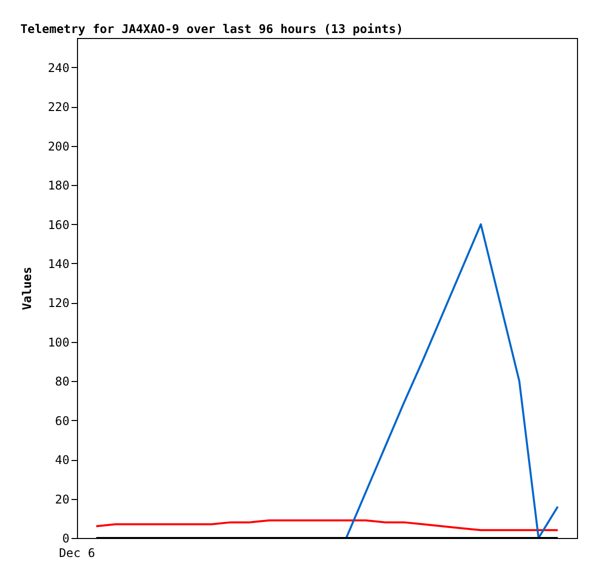 The height and width of the screenshot is (579, 597). Describe the element at coordinates (59, 303) in the screenshot. I see `y-tick-label: 120` at that location.